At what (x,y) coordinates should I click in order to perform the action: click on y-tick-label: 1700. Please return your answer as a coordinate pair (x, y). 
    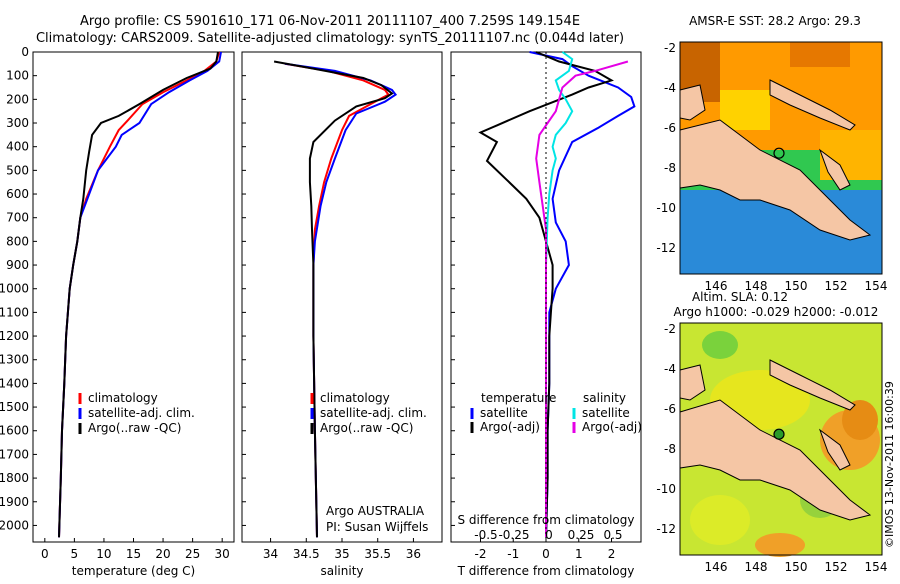
    Looking at the image, I should click on (14, 454).